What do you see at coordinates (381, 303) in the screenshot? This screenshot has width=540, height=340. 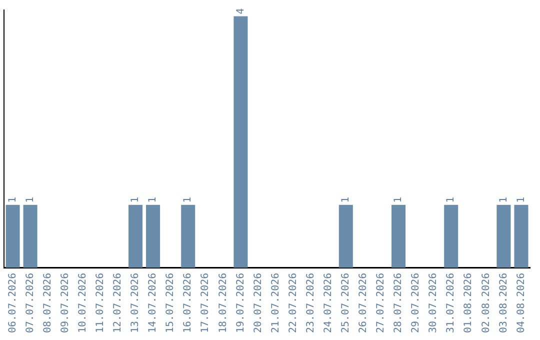 I see `x-tick-label: 27.07.2026` at bounding box center [381, 303].